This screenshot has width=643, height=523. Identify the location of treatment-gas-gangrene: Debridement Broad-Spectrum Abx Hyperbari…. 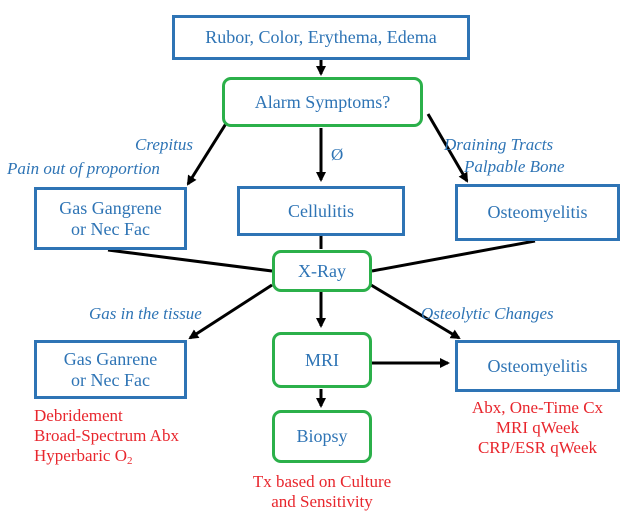
(106, 438).